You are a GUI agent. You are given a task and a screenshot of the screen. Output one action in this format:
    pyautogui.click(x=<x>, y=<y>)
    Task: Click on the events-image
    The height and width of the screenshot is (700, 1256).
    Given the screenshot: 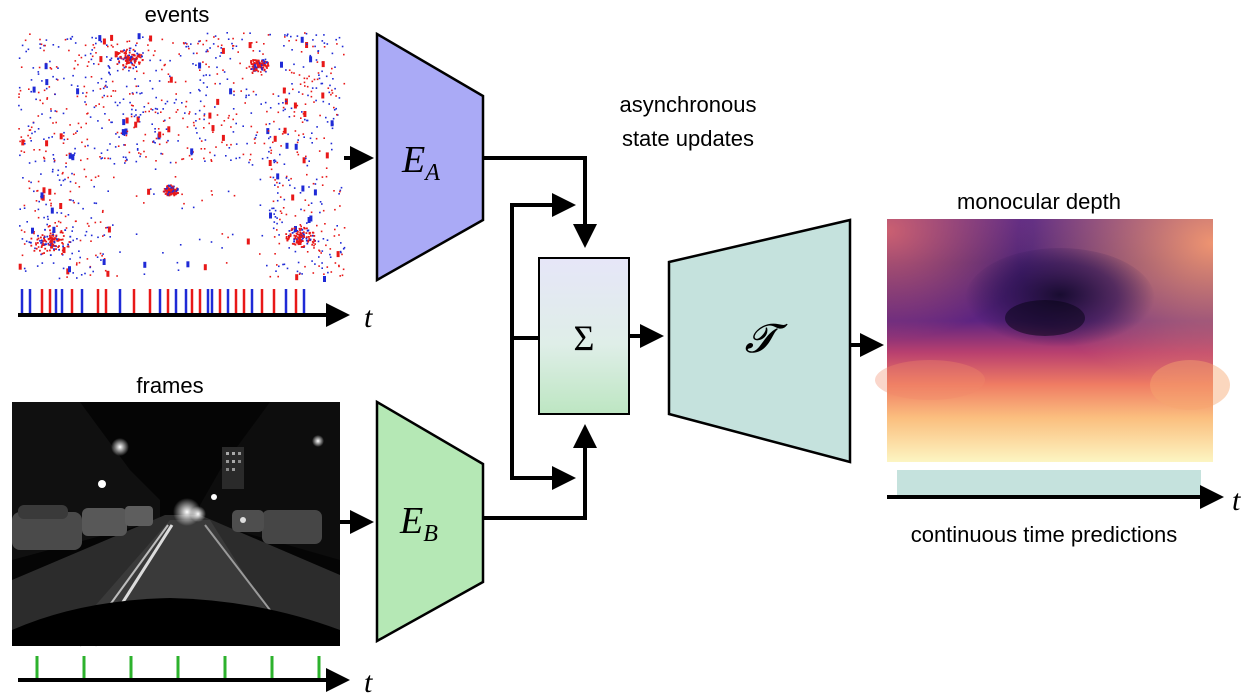 What is the action you would take?
    pyautogui.click(x=182, y=157)
    